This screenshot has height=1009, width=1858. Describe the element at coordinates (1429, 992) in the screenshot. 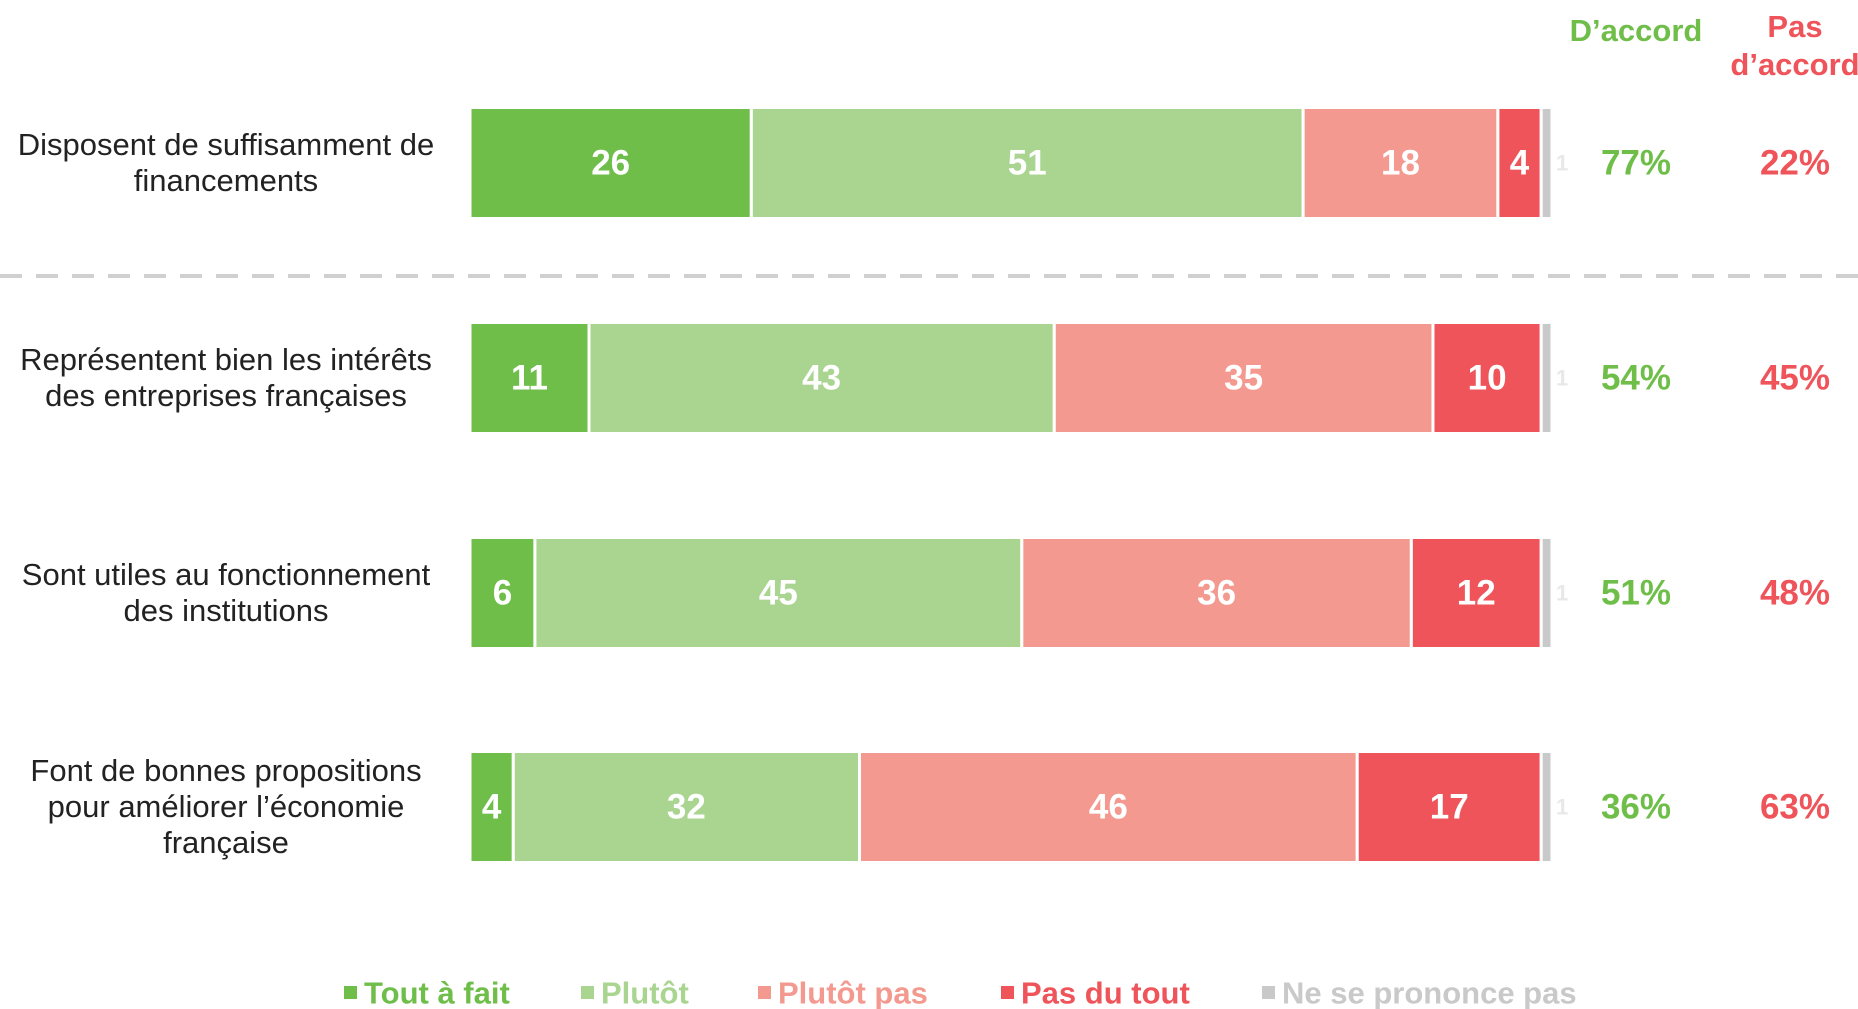

I see `legend-label: Ne se prononce pas` at that location.